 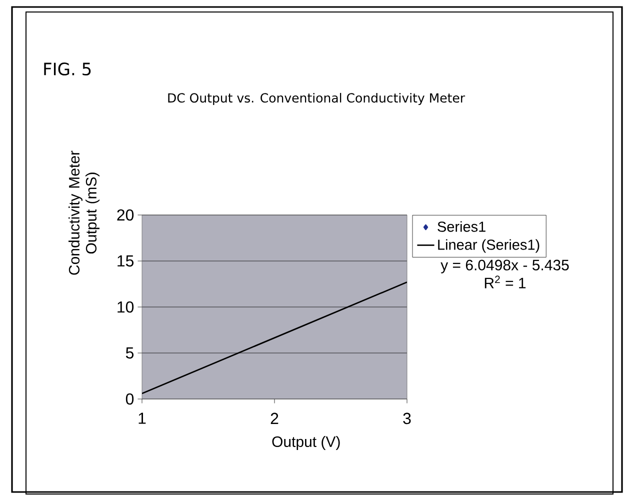 What do you see at coordinates (126, 307) in the screenshot?
I see `y-tick-label: 10` at bounding box center [126, 307].